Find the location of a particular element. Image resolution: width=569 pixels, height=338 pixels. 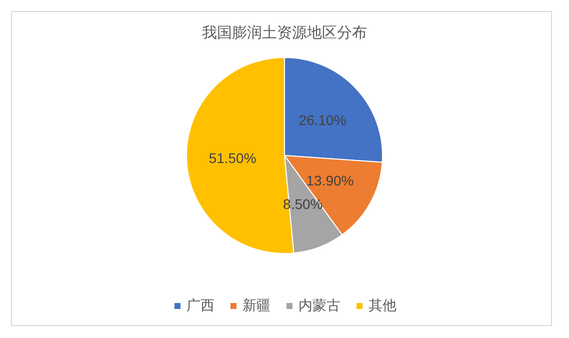

data-label: 51.50% is located at coordinates (232, 158).